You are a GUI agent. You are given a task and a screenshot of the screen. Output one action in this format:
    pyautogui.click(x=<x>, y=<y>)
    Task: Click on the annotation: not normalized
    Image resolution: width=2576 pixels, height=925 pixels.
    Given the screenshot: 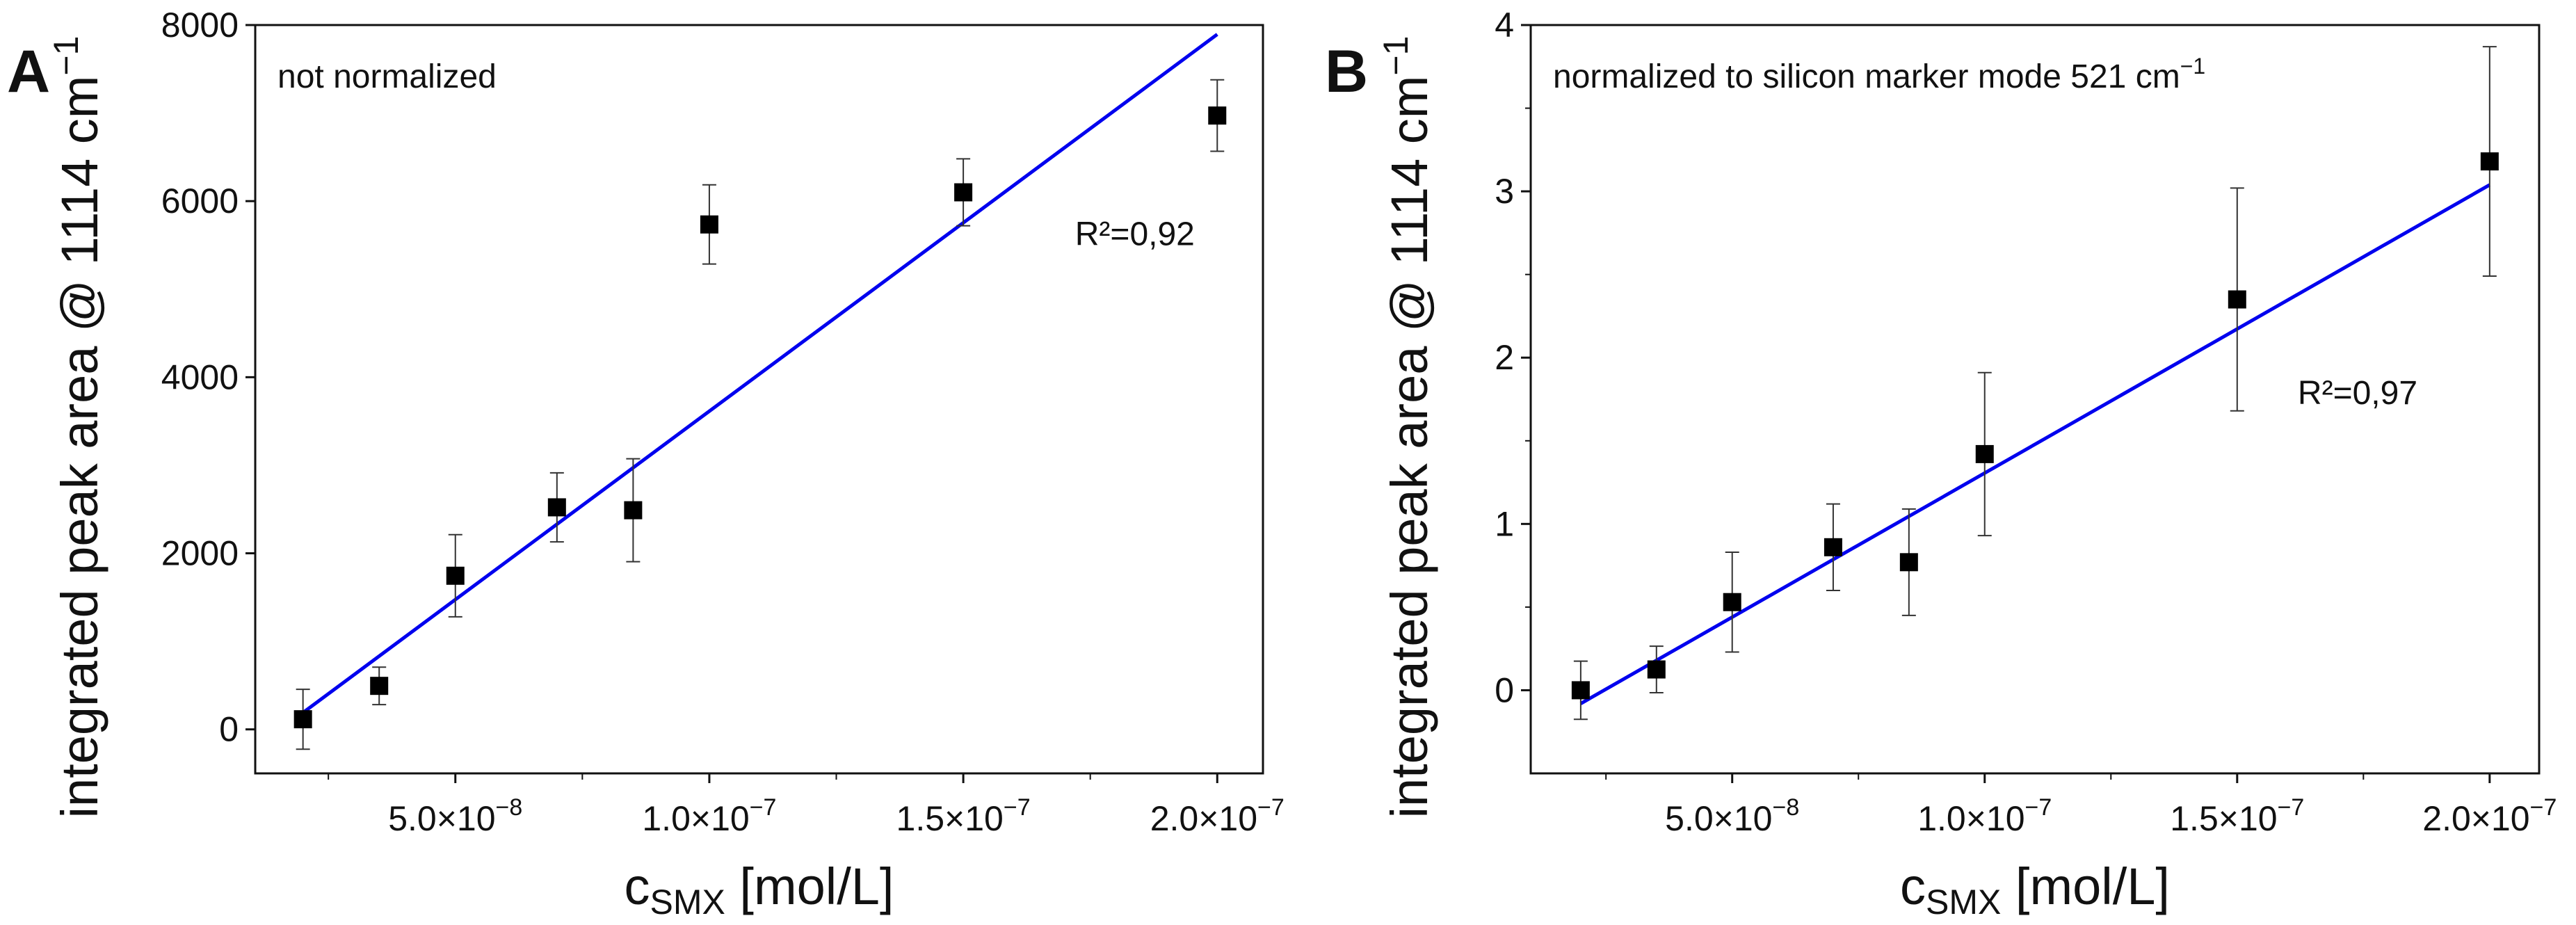 What is the action you would take?
    pyautogui.click(x=387, y=76)
    